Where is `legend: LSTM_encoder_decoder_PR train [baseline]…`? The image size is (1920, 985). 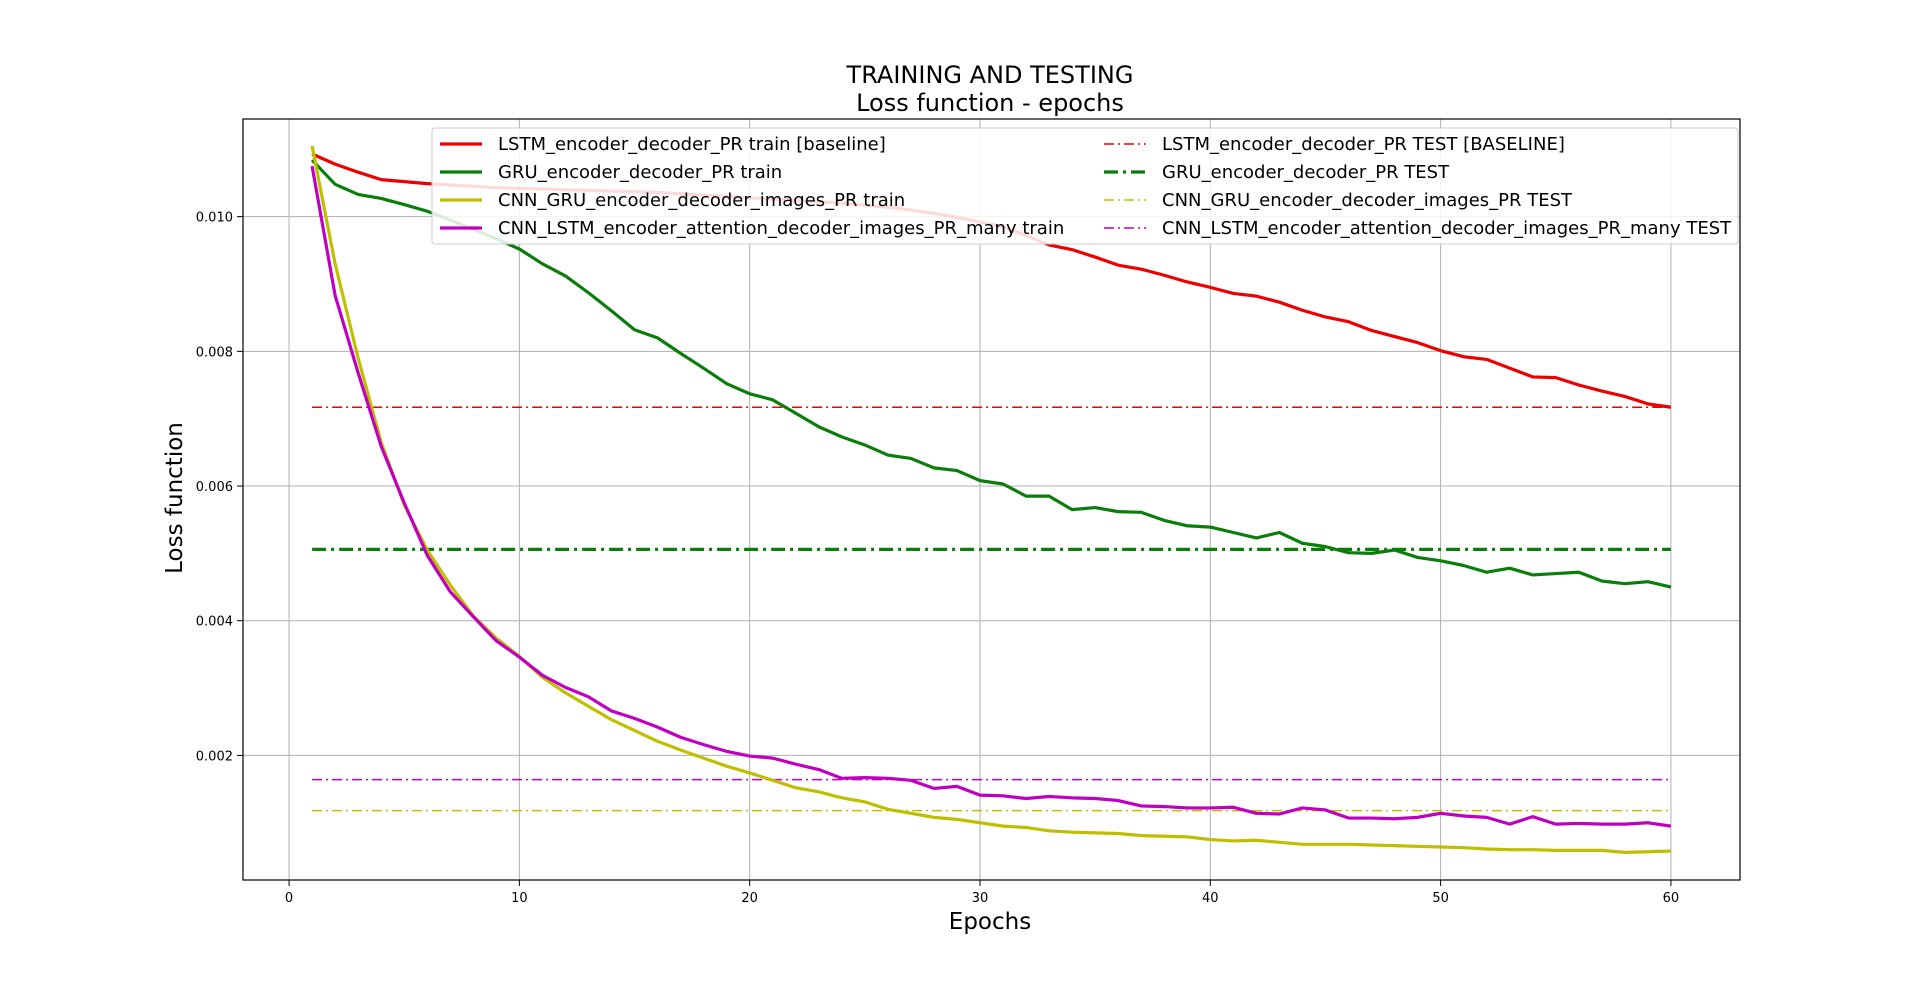 legend: LSTM_encoder_decoder_PR train [baseline]… is located at coordinates (1085, 186).